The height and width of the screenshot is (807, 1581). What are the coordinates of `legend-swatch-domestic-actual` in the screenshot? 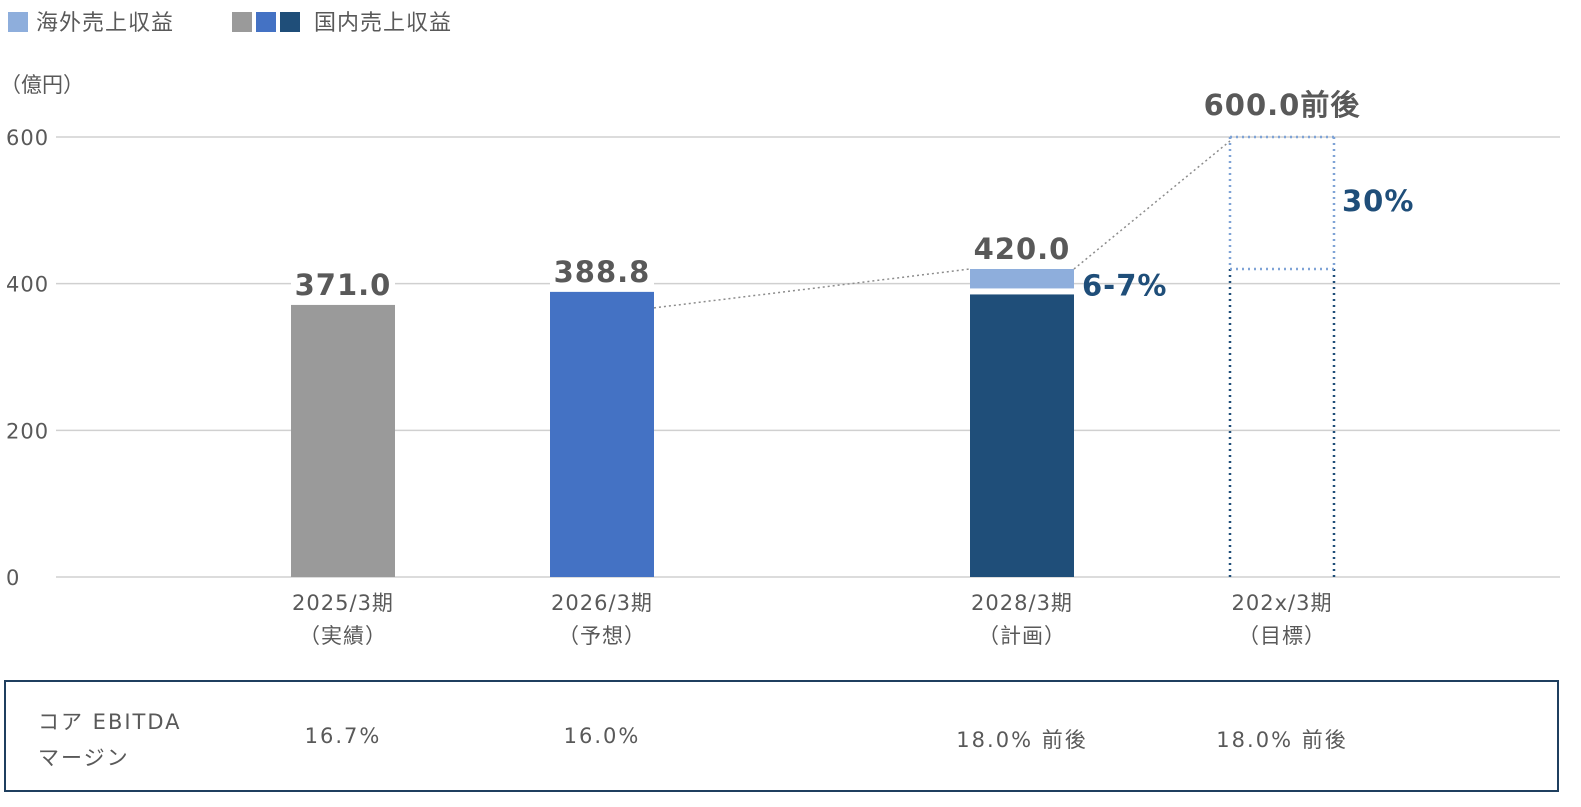 It's located at (242, 22).